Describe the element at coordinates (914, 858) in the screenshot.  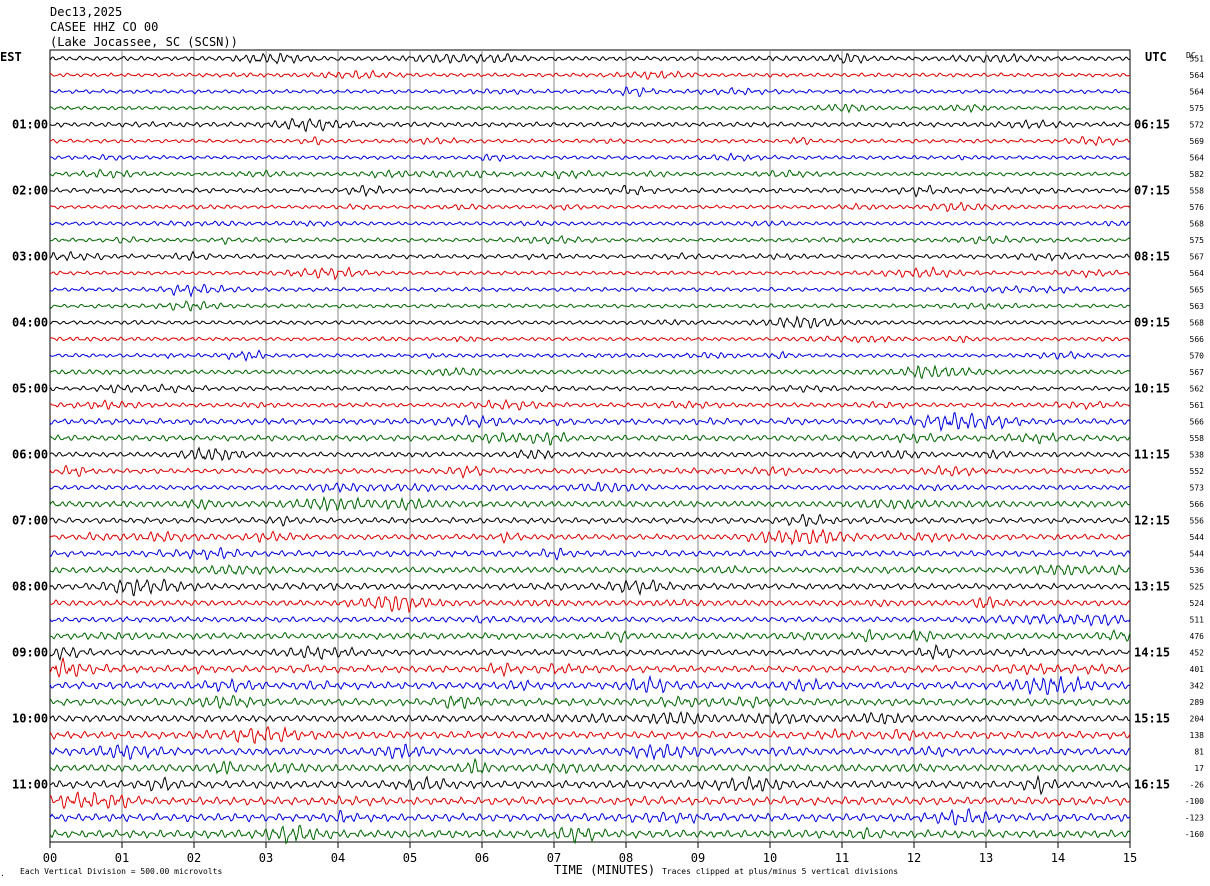
I see `x-tick-label: 12` at that location.